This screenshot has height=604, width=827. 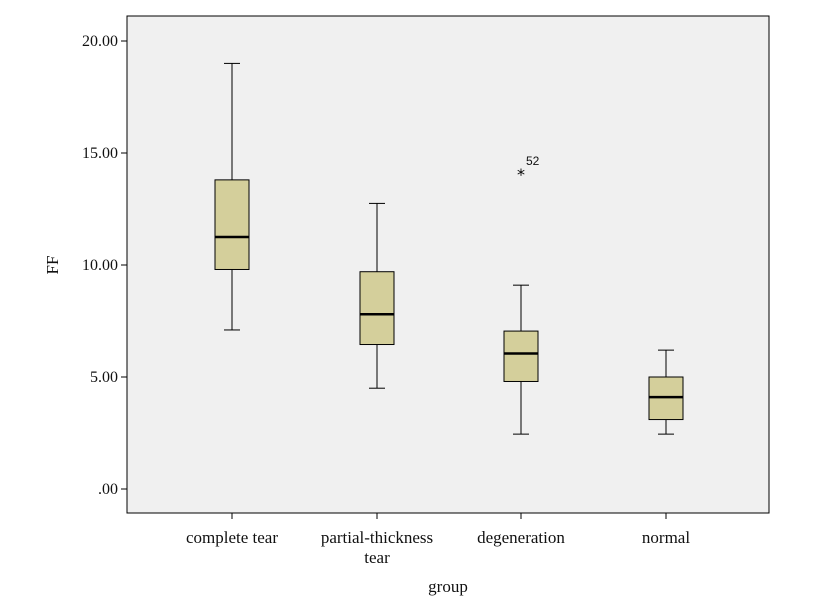 I want to click on outlier-marker: *, so click(x=521, y=174).